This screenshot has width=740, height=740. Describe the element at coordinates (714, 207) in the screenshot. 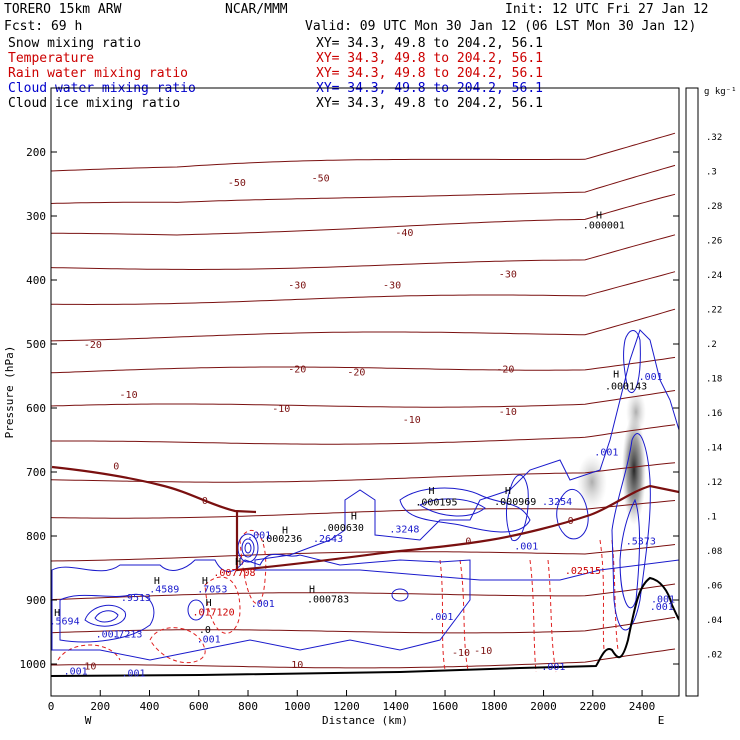

I see `colorbar-tick-label: .28` at that location.